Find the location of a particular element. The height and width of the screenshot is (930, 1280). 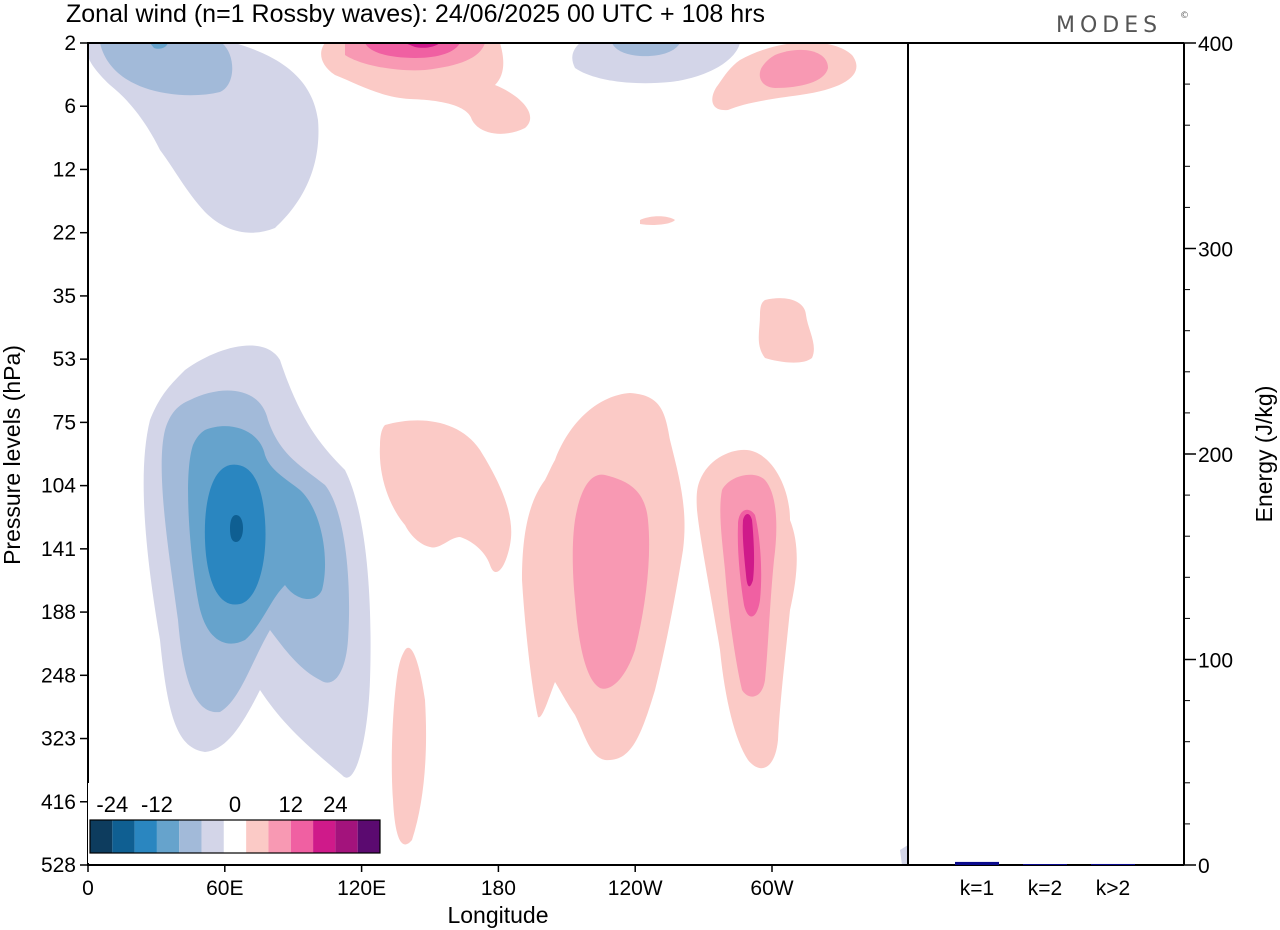

colorbar-tick-label: 12 is located at coordinates (291, 804).